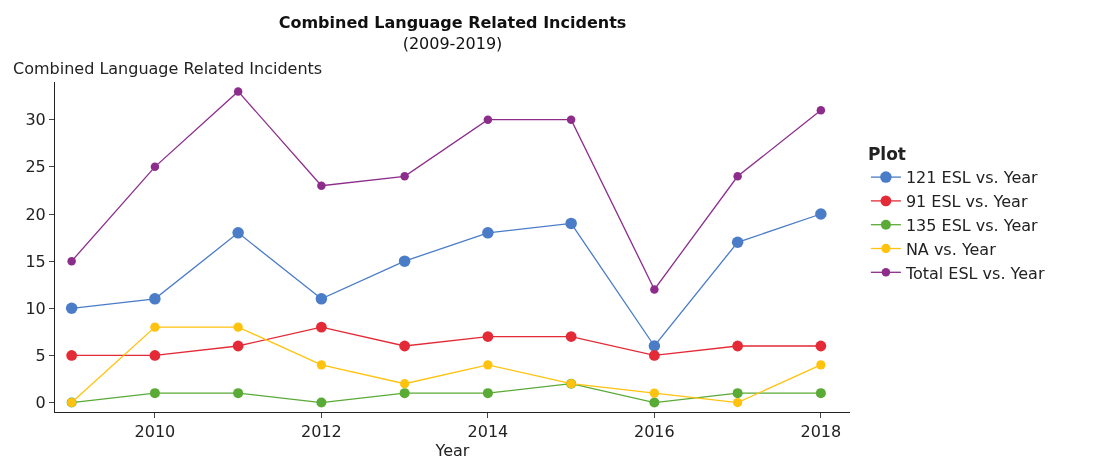 Image resolution: width=1102 pixels, height=464 pixels. Describe the element at coordinates (951, 249) in the screenshot. I see `legend-label: NA vs. Year` at that location.